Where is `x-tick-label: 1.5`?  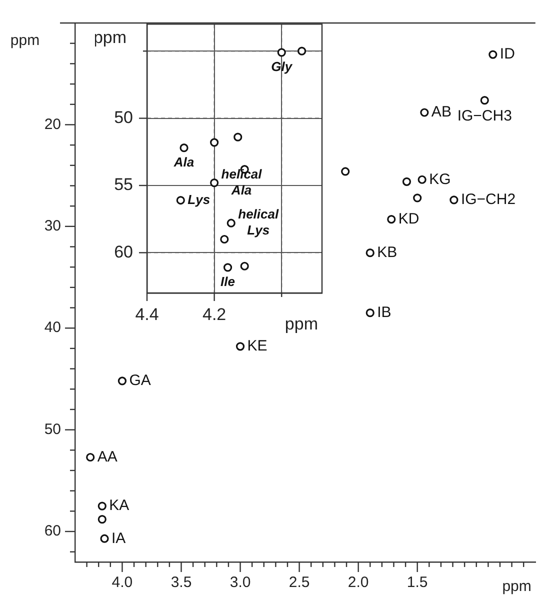
x-tick-label: 1.5 is located at coordinates (417, 583).